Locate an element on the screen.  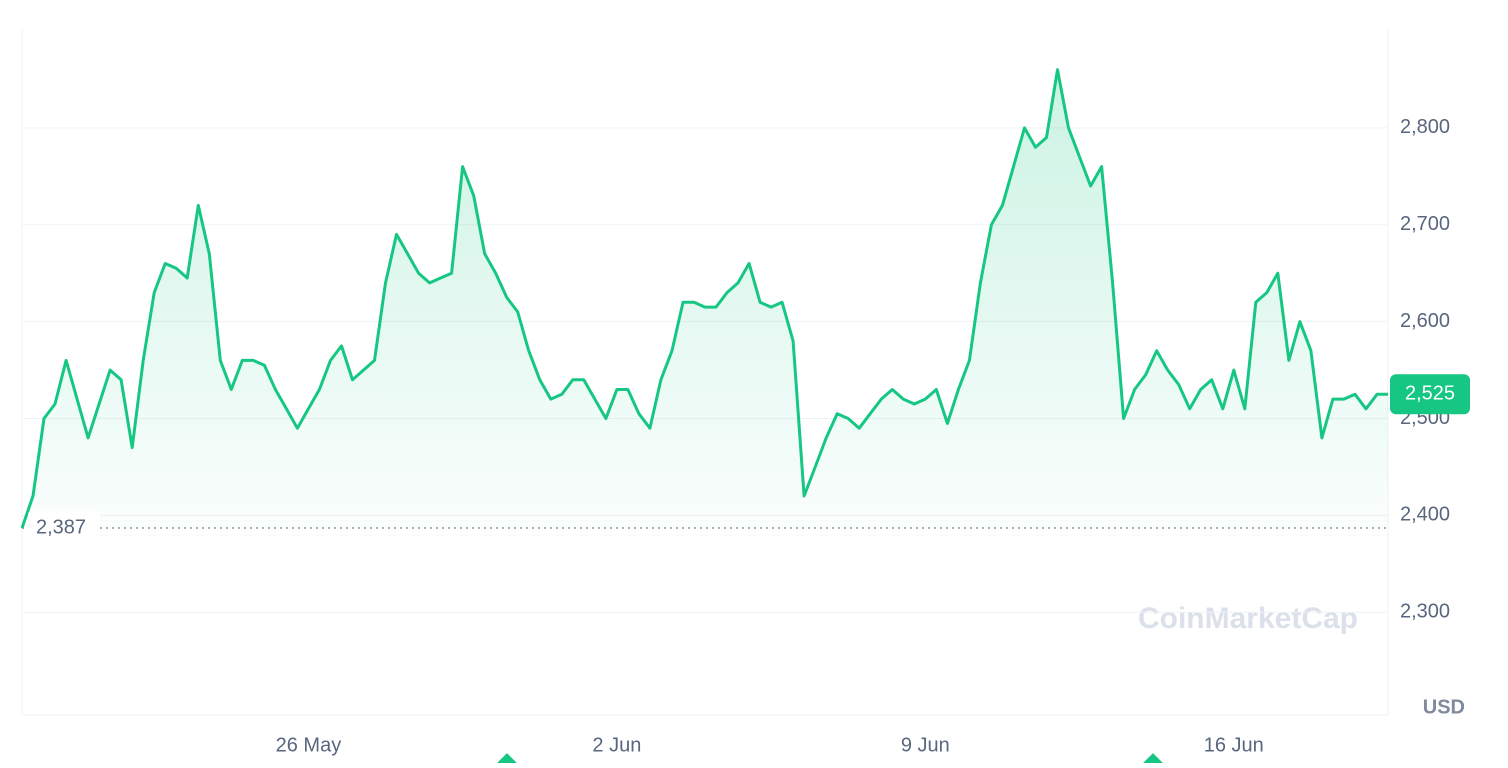
x-tick-label: 9 Jun is located at coordinates (925, 745).